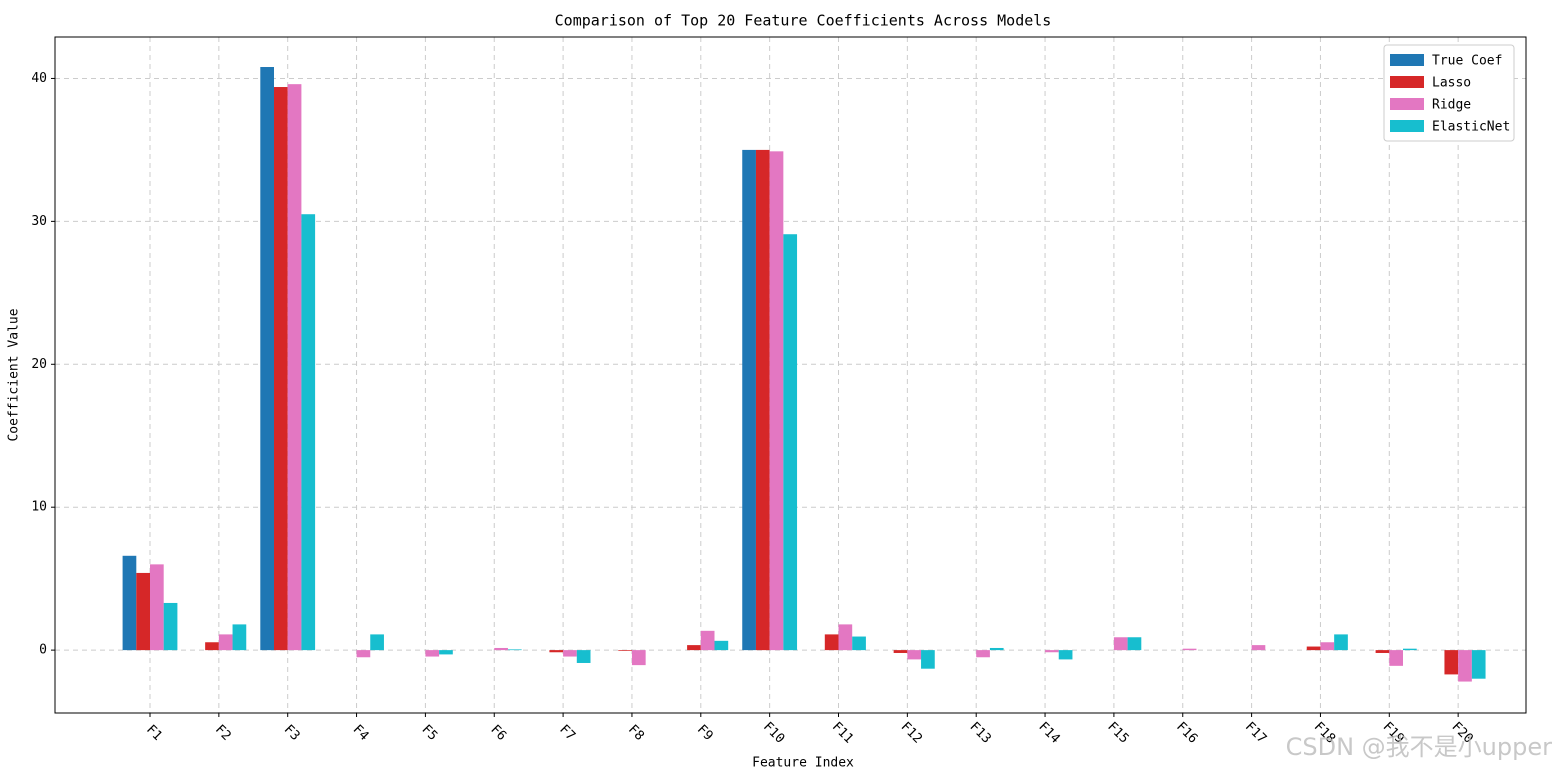  I want to click on y-tick-label: 20, so click(39, 364).